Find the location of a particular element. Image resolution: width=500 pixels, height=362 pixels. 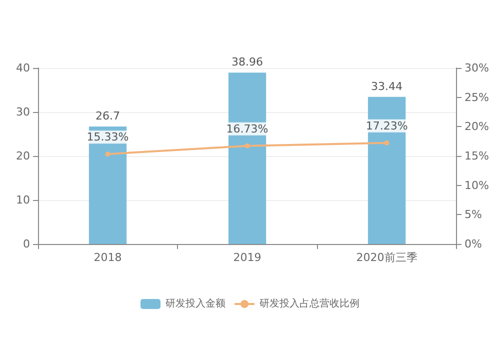

y2-tick-label: 15% is located at coordinates (477, 156).